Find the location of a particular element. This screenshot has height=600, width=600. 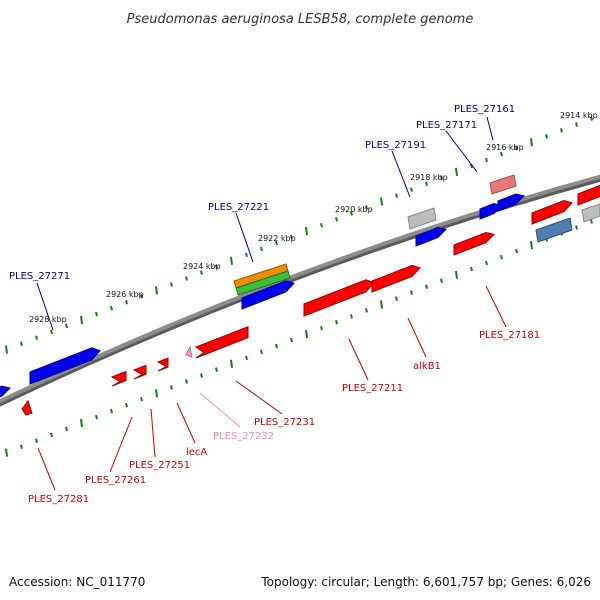

gene-label: PLES_27211 is located at coordinates (372, 388).